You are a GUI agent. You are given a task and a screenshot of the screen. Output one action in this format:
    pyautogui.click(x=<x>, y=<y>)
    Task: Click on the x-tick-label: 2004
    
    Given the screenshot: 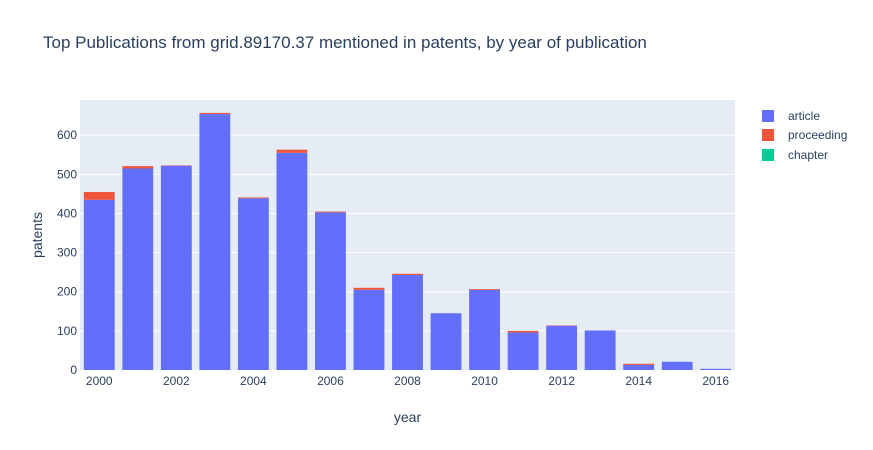 What is the action you would take?
    pyautogui.click(x=253, y=381)
    